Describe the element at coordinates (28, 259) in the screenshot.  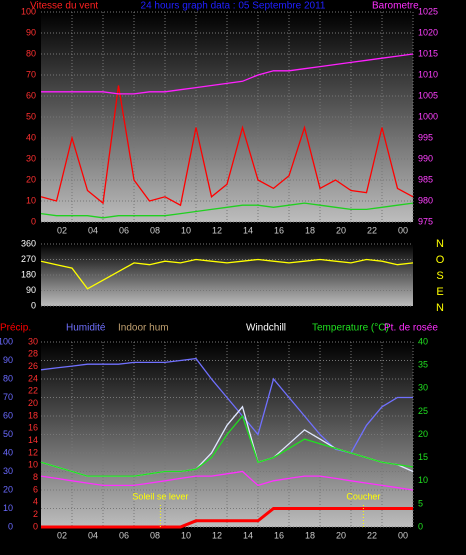
I see `y-tick-label: 270` at that location.